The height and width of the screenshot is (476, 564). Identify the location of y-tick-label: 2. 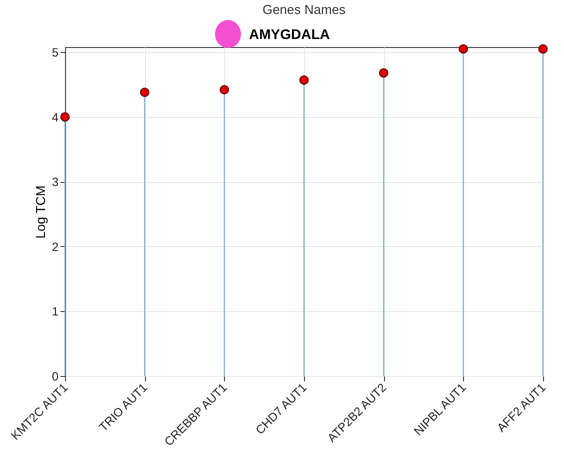
(55, 247).